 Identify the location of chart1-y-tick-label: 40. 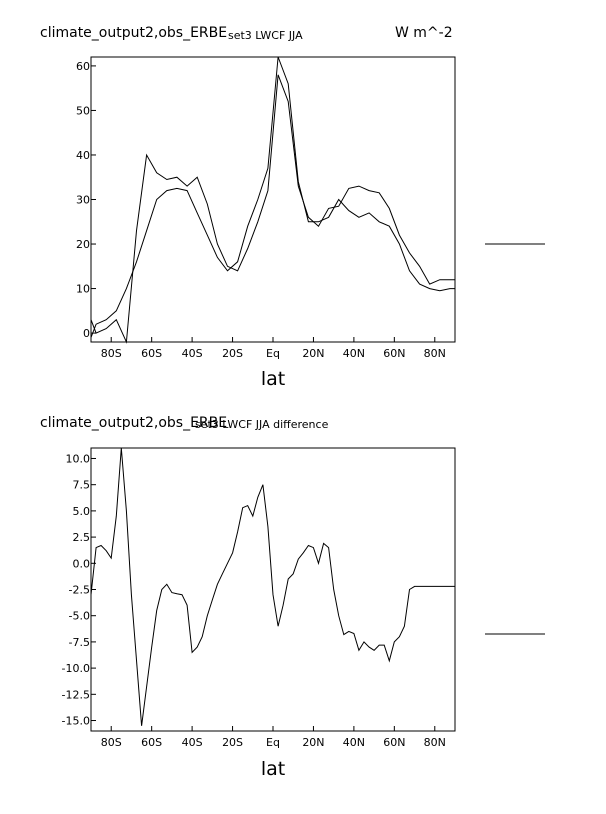
(83, 155).